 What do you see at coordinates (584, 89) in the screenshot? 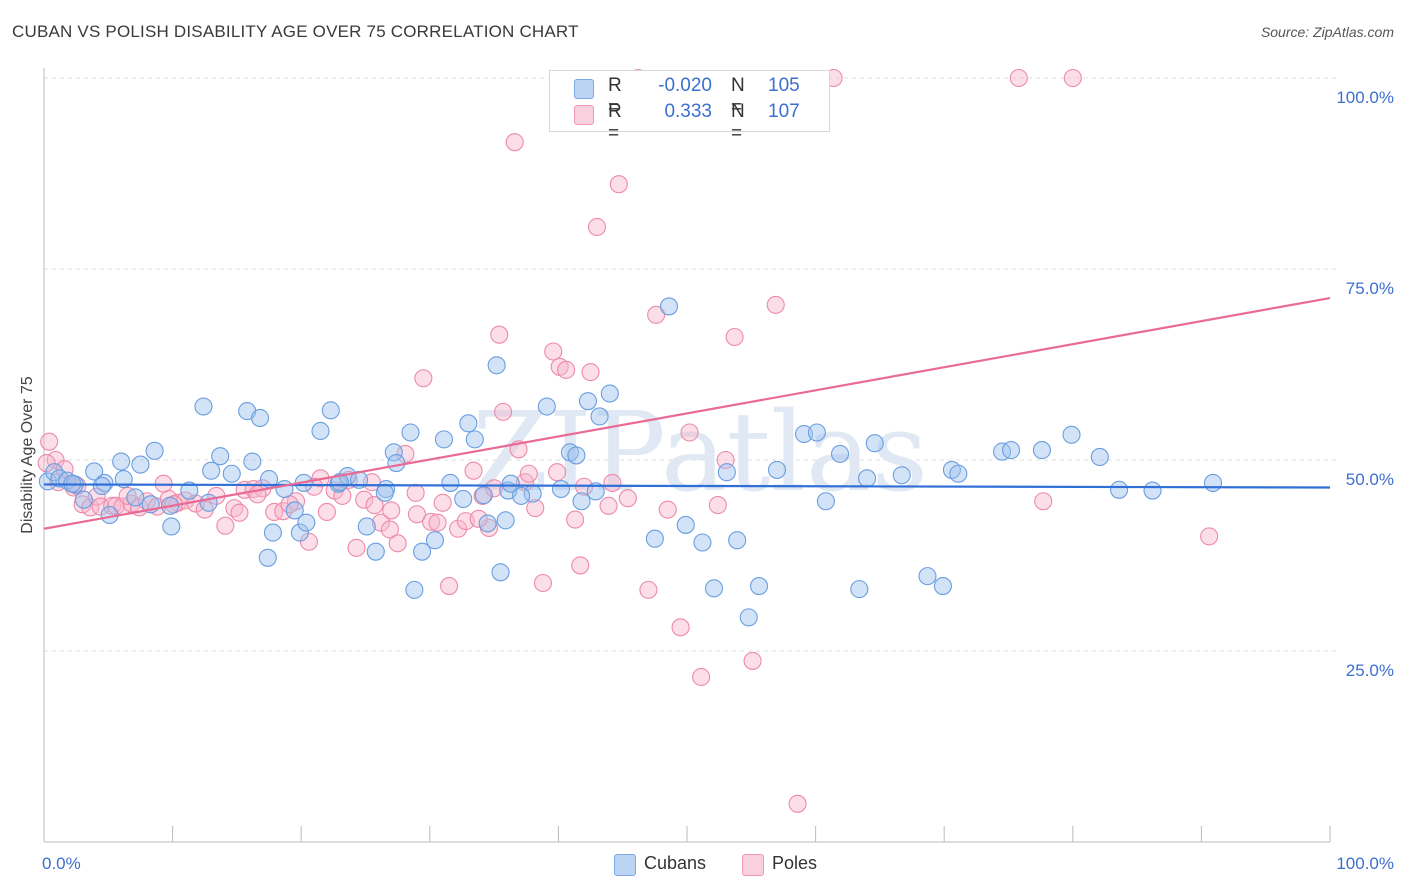
I see `legend-swatch-cubans` at bounding box center [584, 89].